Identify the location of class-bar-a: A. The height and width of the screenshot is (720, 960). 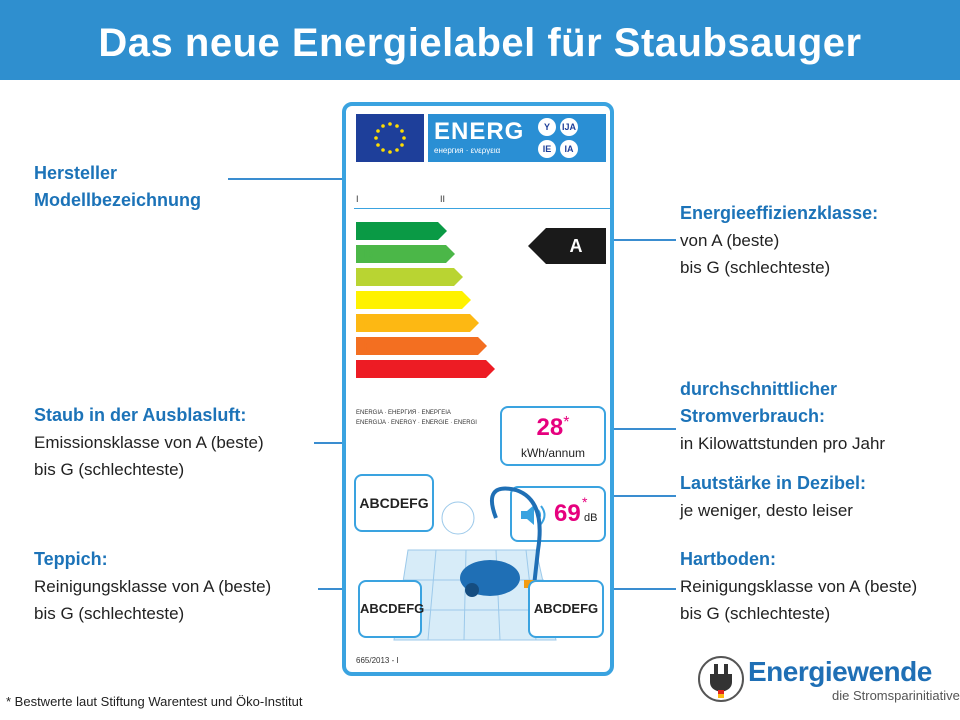
(401, 231).